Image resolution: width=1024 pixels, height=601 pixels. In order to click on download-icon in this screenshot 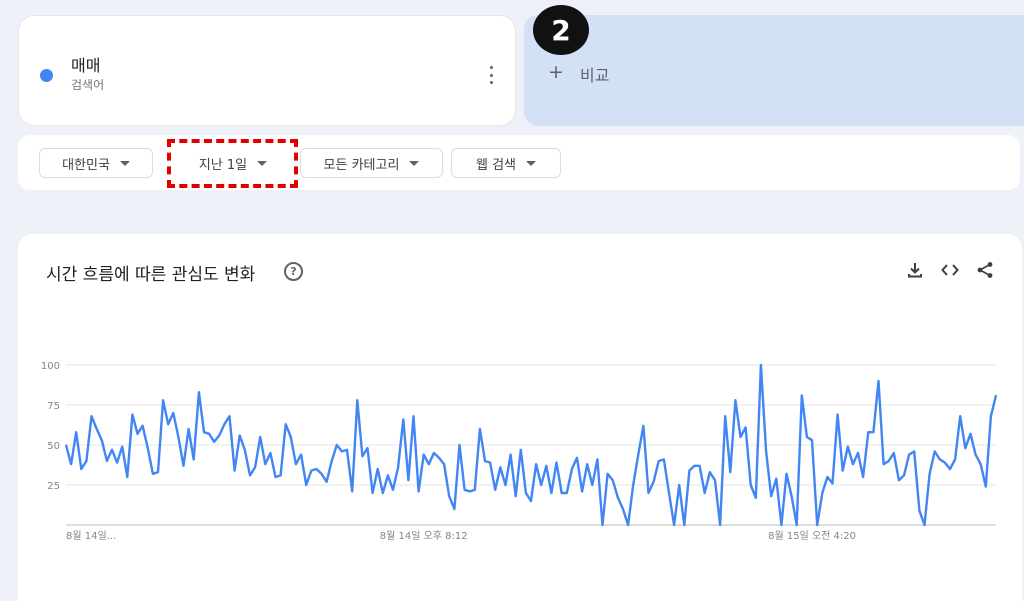, I will do `click(915, 270)`.